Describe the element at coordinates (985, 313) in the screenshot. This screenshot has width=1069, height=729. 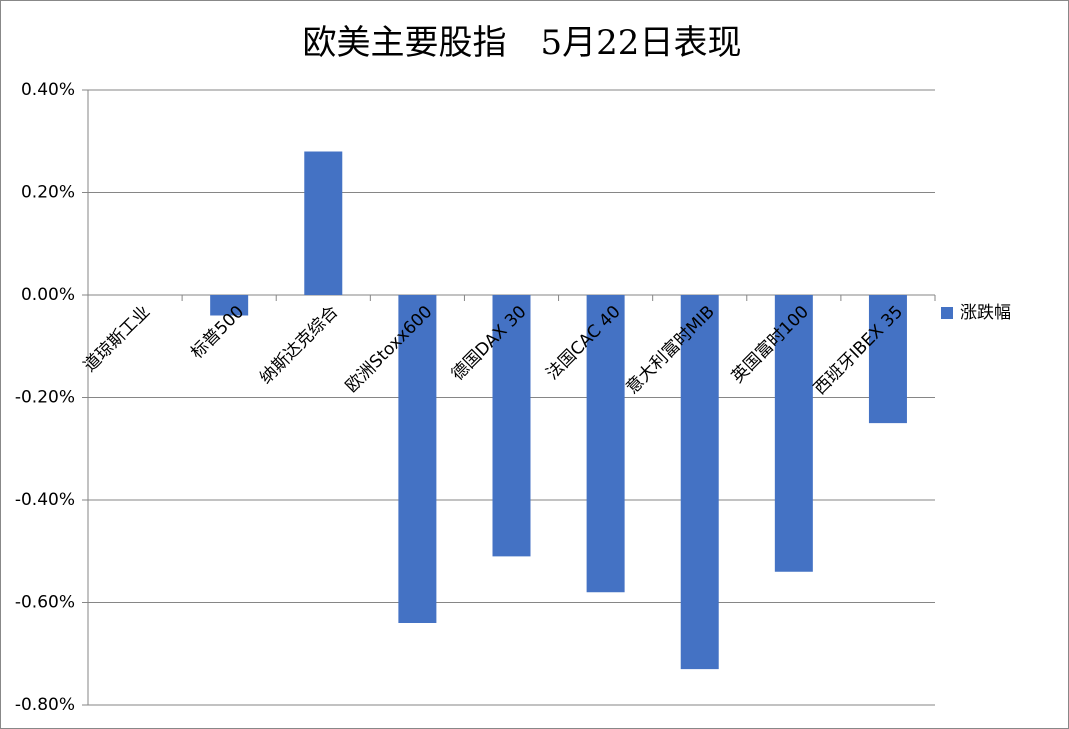
I see `legend-label: 涨跌幅` at that location.